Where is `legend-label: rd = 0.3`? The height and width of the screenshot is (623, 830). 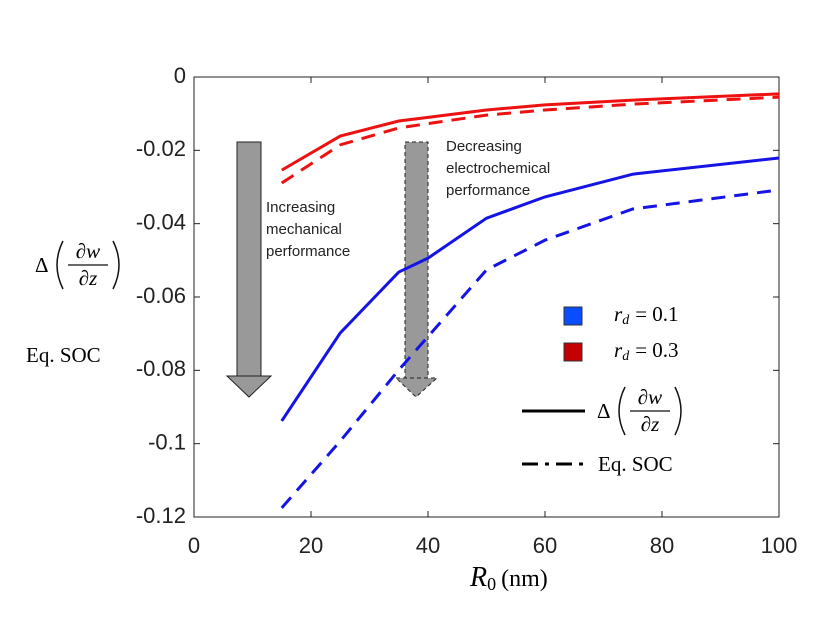
legend-label: rd = 0.3 is located at coordinates (646, 351).